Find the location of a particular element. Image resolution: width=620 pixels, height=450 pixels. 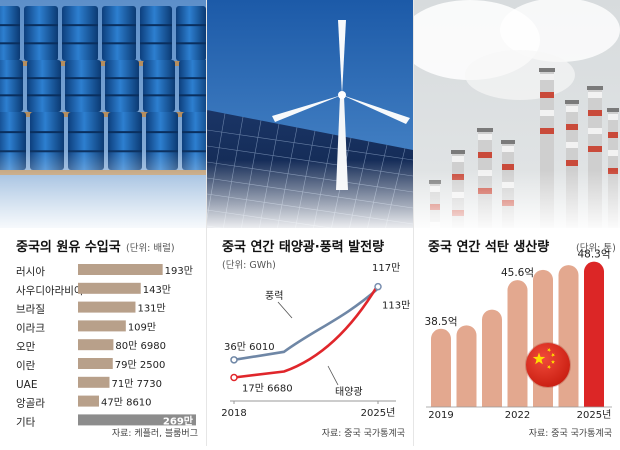

category-label: 러시아 is located at coordinates (30, 272).